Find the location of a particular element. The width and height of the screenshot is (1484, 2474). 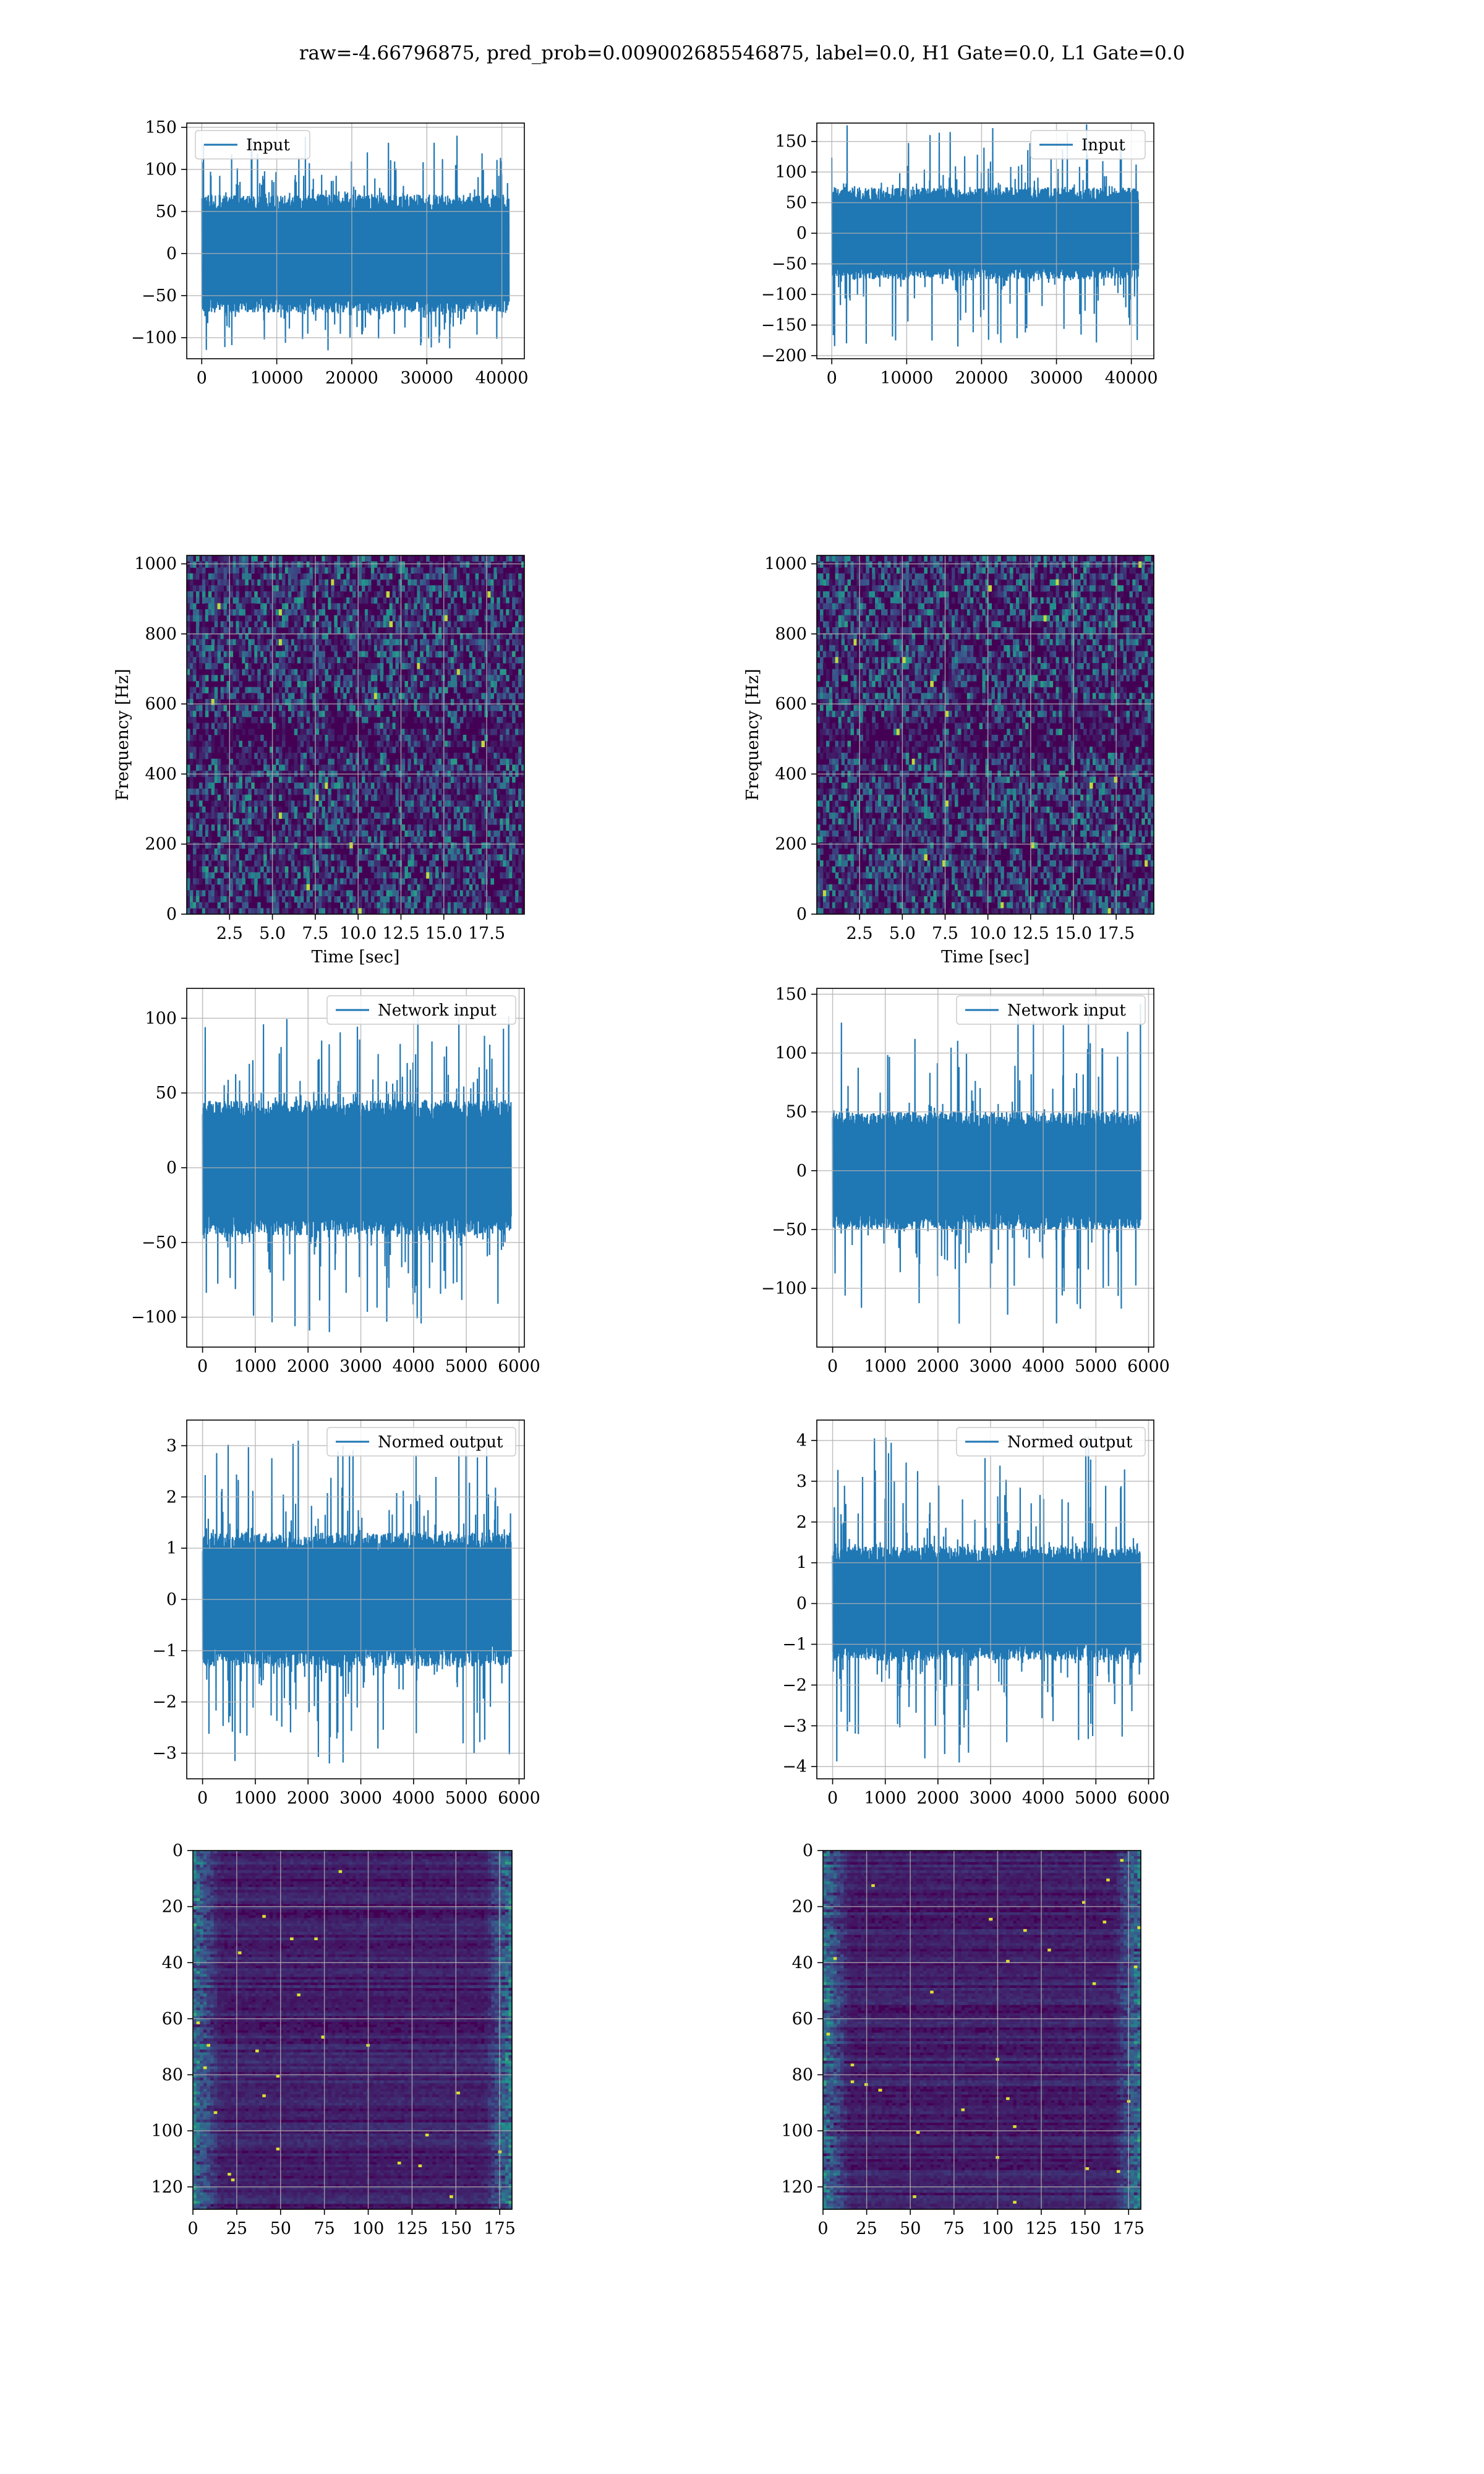

x-tick-label: 0 is located at coordinates (832, 378).